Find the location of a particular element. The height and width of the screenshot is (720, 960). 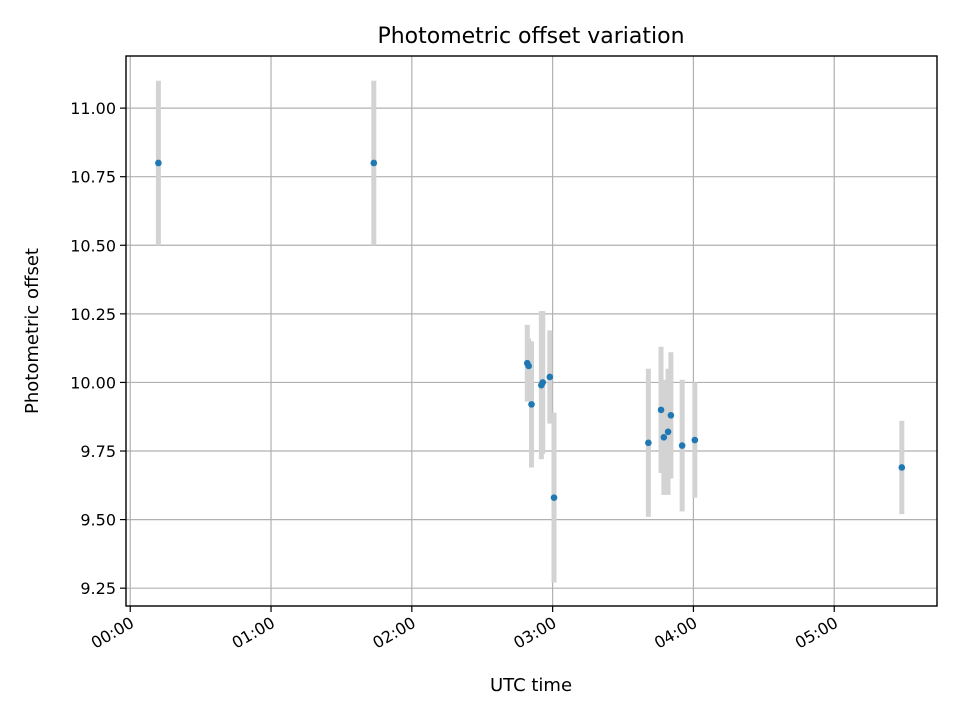

chart-title: Photometric offset variation is located at coordinates (530, 36).